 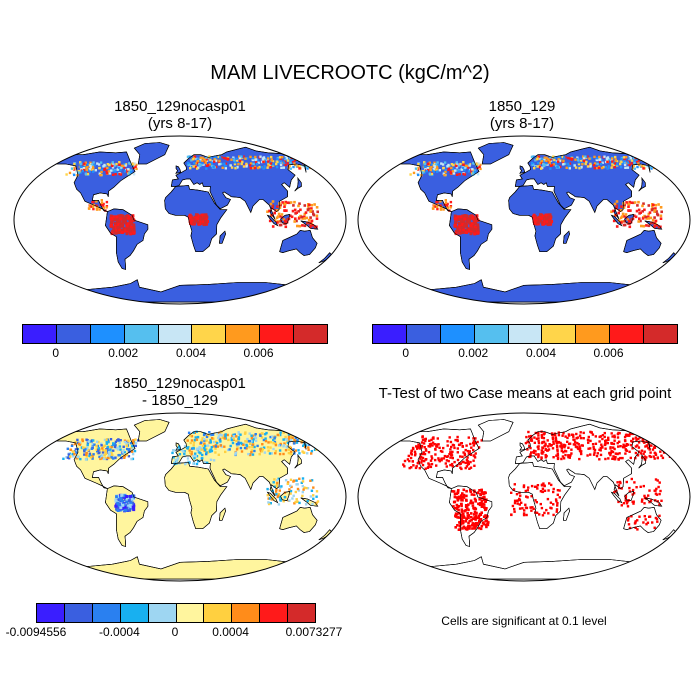 I want to click on landmass-newguinea, so click(x=309, y=502).